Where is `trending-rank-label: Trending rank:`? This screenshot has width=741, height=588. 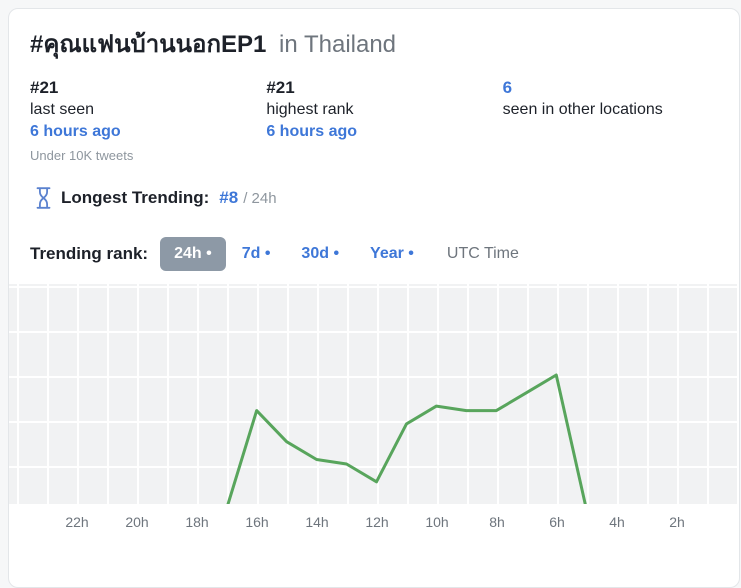
trending-rank-label: Trending rank: is located at coordinates (89, 253).